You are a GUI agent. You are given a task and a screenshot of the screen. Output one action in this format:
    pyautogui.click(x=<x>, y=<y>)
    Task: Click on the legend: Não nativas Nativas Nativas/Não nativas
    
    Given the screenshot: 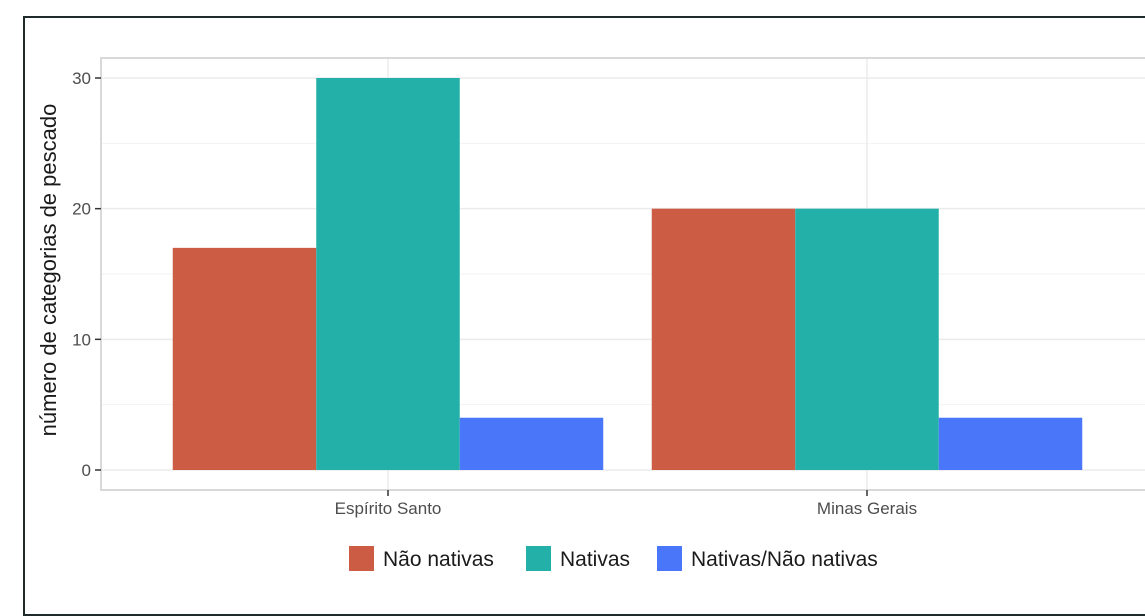 What is the action you would take?
    pyautogui.click(x=613, y=558)
    